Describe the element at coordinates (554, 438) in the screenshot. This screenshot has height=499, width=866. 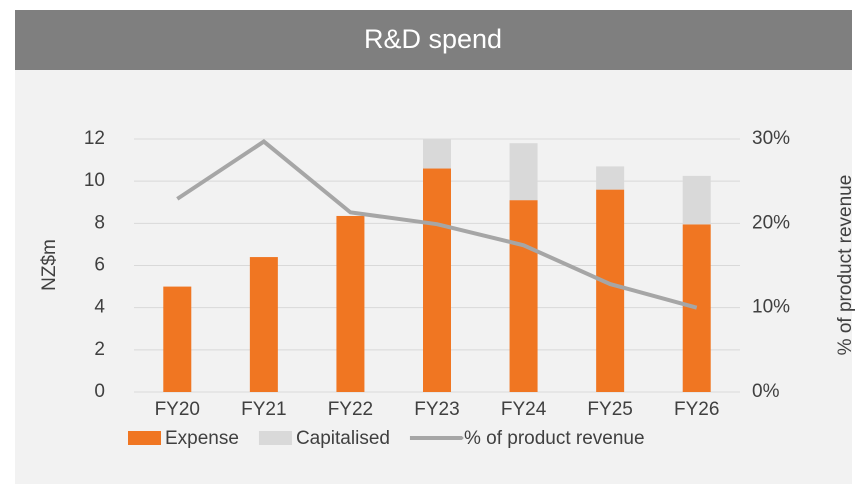
I see `legend-label: % of product revenue` at that location.